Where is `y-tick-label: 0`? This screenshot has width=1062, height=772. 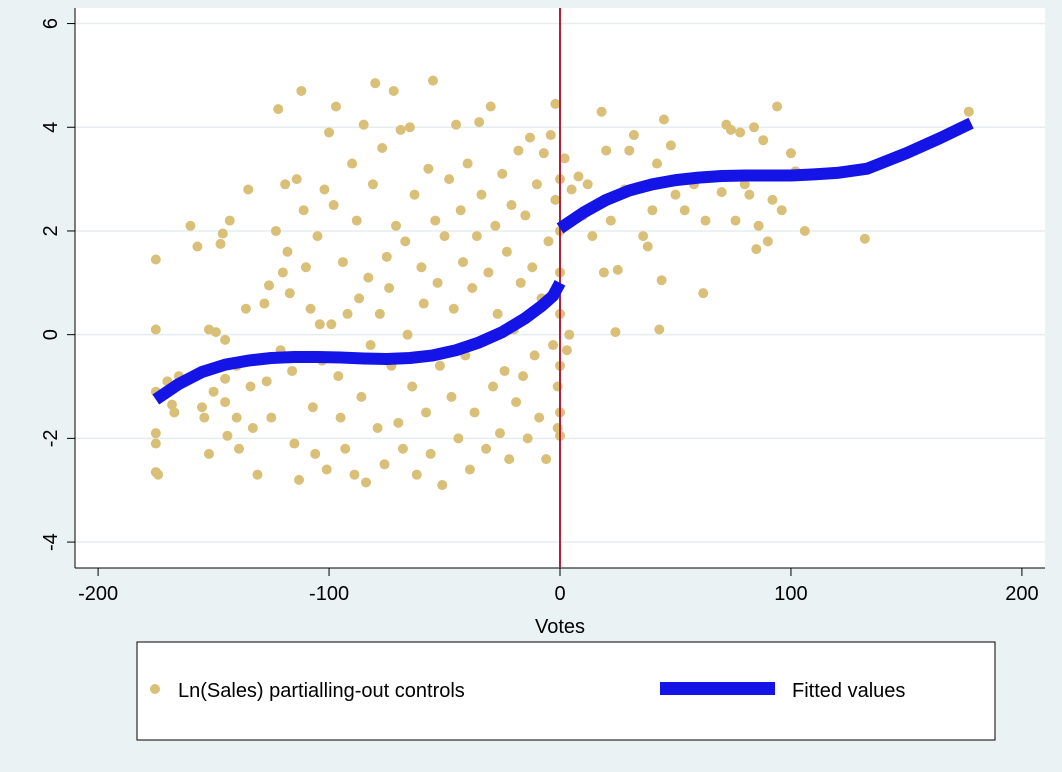
y-tick-label: 0 is located at coordinates (51, 334).